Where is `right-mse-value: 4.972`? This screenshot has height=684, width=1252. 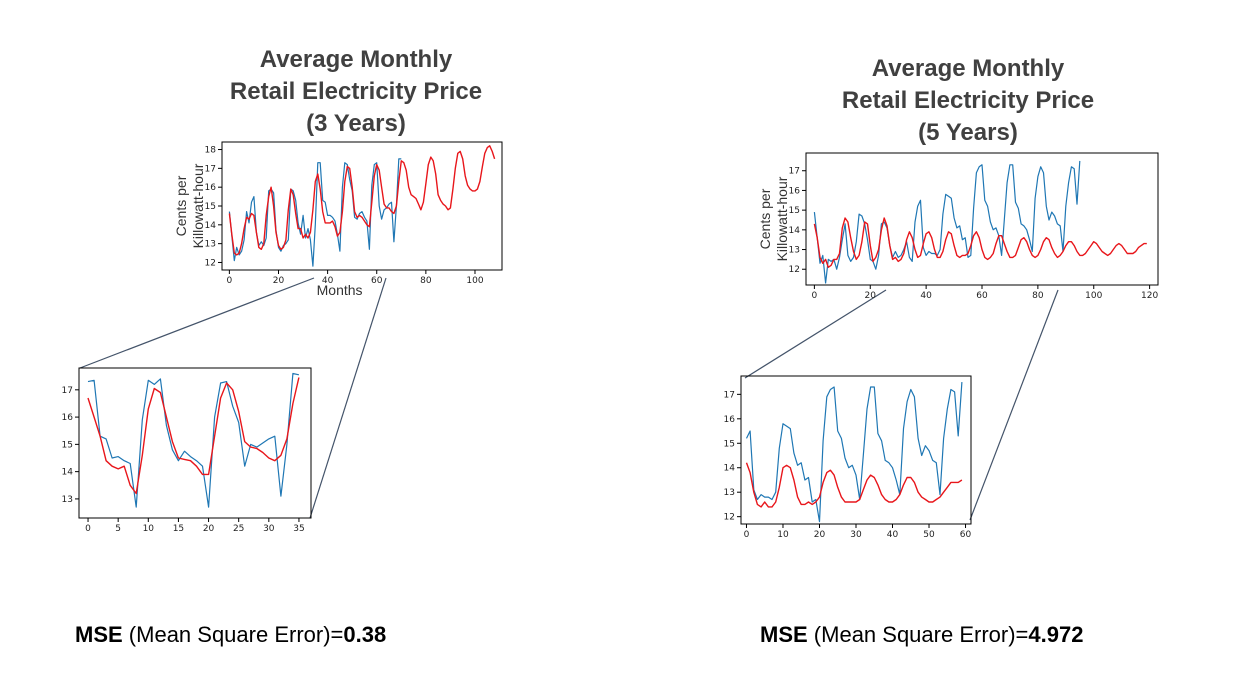 right-mse-value: 4.972 is located at coordinates (1056, 634).